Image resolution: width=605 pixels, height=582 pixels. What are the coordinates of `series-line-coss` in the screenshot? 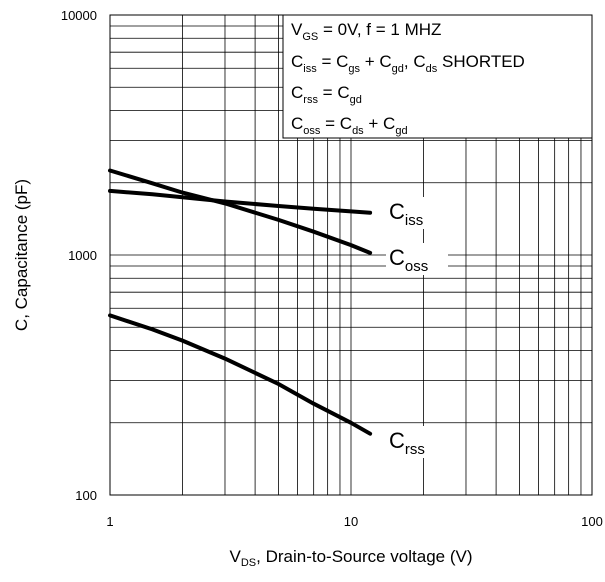 It's located at (240, 211).